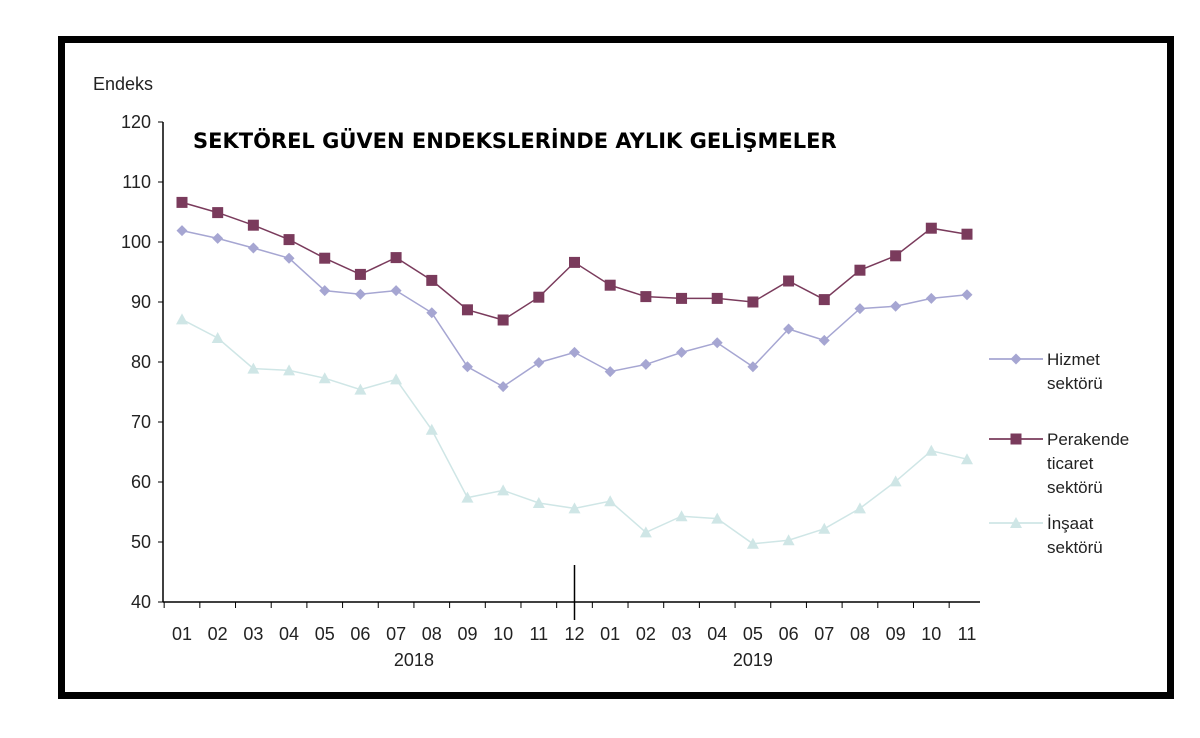 The height and width of the screenshot is (738, 1200). I want to click on year-label: 2018, so click(414, 660).